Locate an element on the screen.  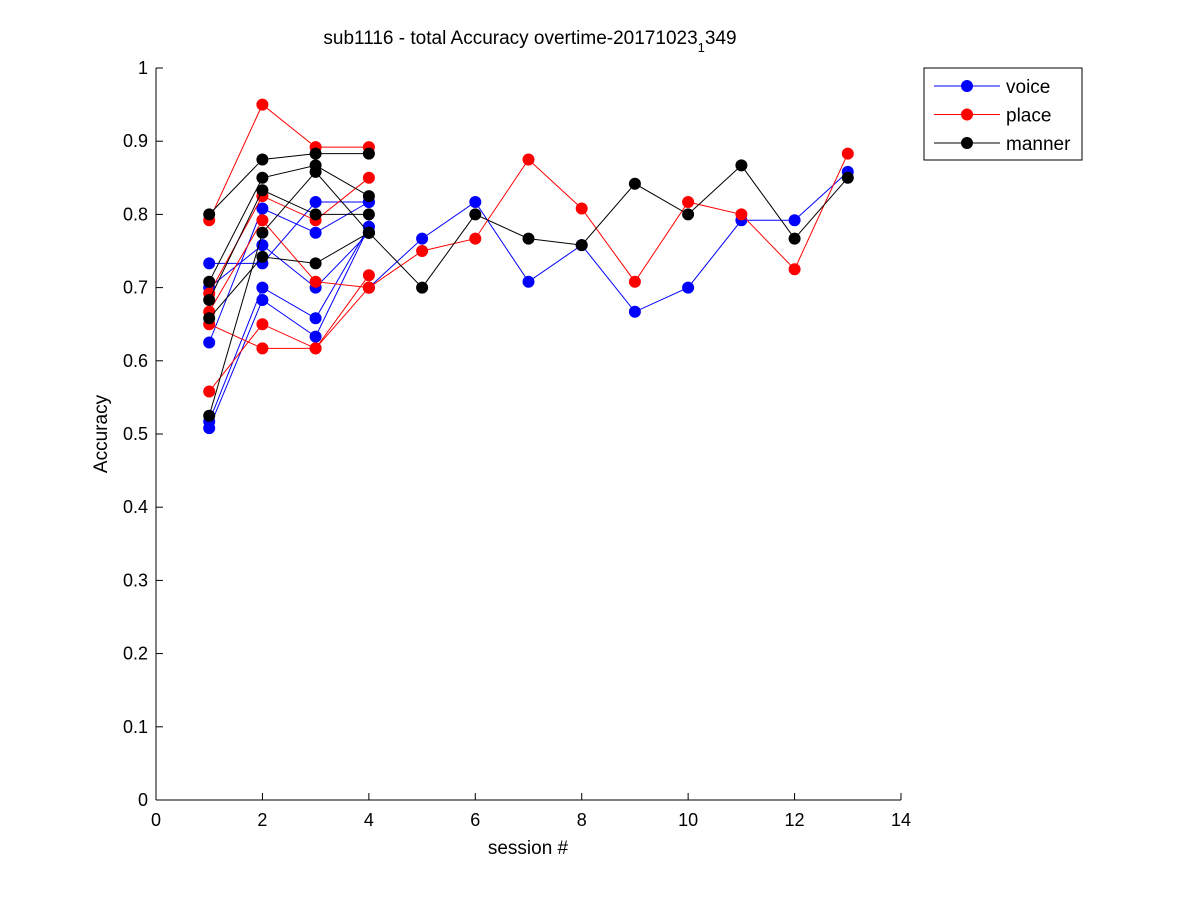
legend-label-manner: manner is located at coordinates (1038, 144).